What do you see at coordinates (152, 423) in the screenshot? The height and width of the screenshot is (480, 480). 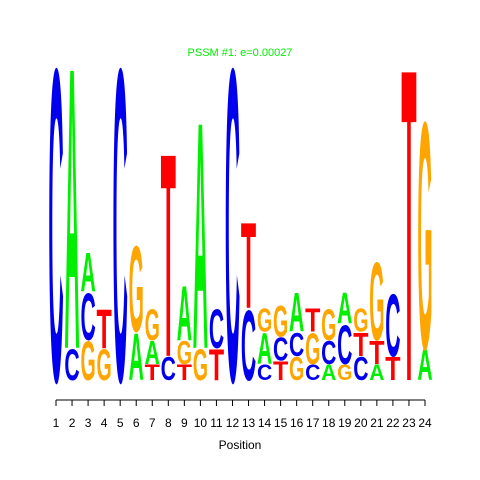 I see `x-tick-label: 7` at bounding box center [152, 423].